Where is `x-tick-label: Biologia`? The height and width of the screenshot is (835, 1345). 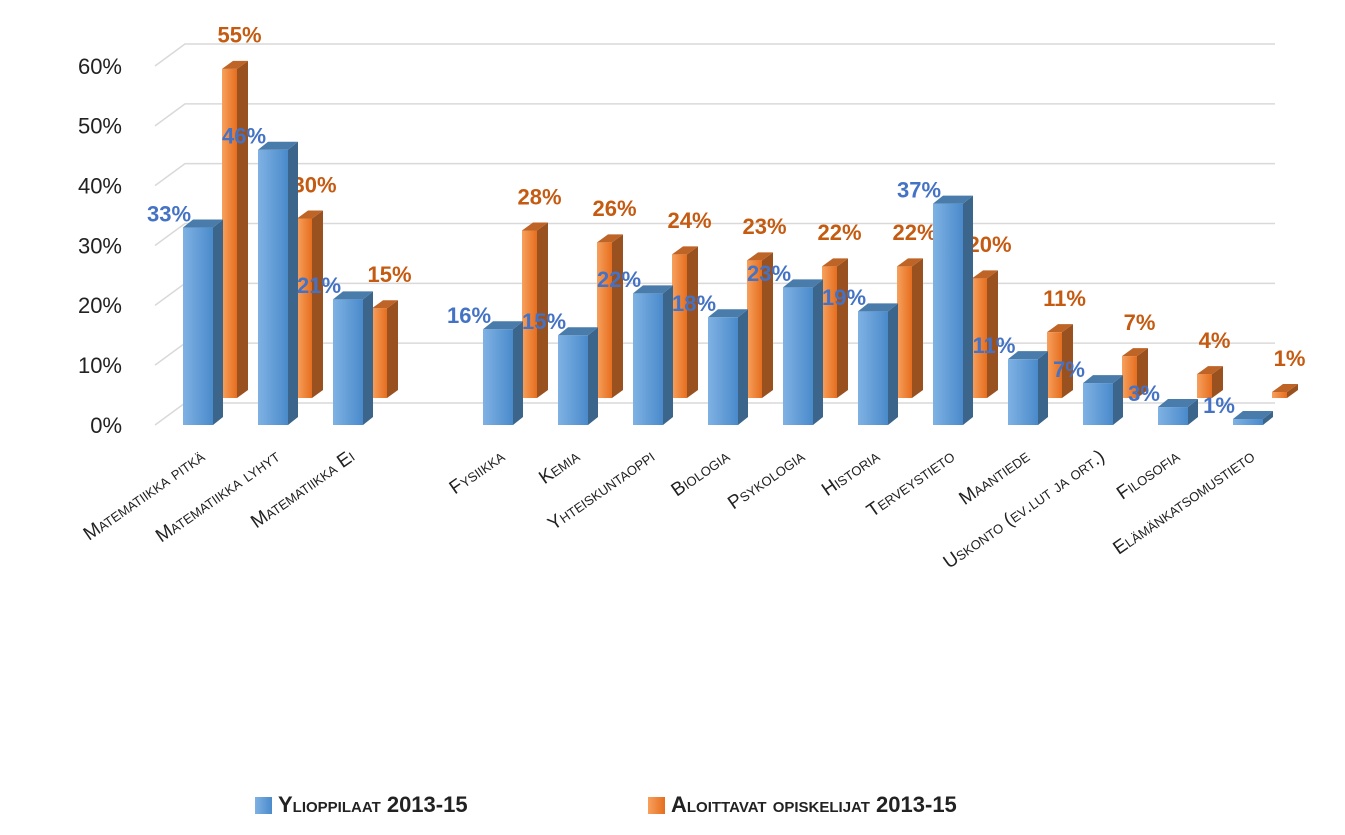
x-tick-label: Biologia is located at coordinates (701, 473).